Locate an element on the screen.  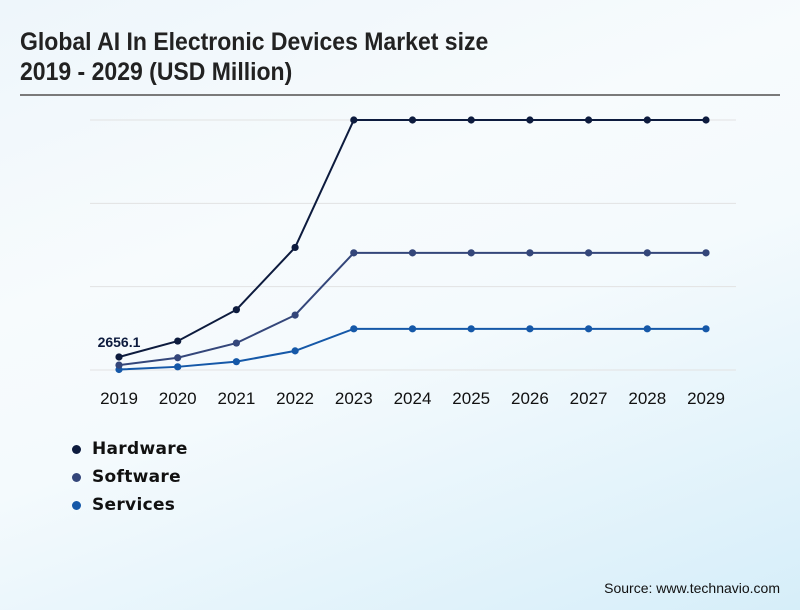
legend-item-hardware: Hardware is located at coordinates (130, 449).